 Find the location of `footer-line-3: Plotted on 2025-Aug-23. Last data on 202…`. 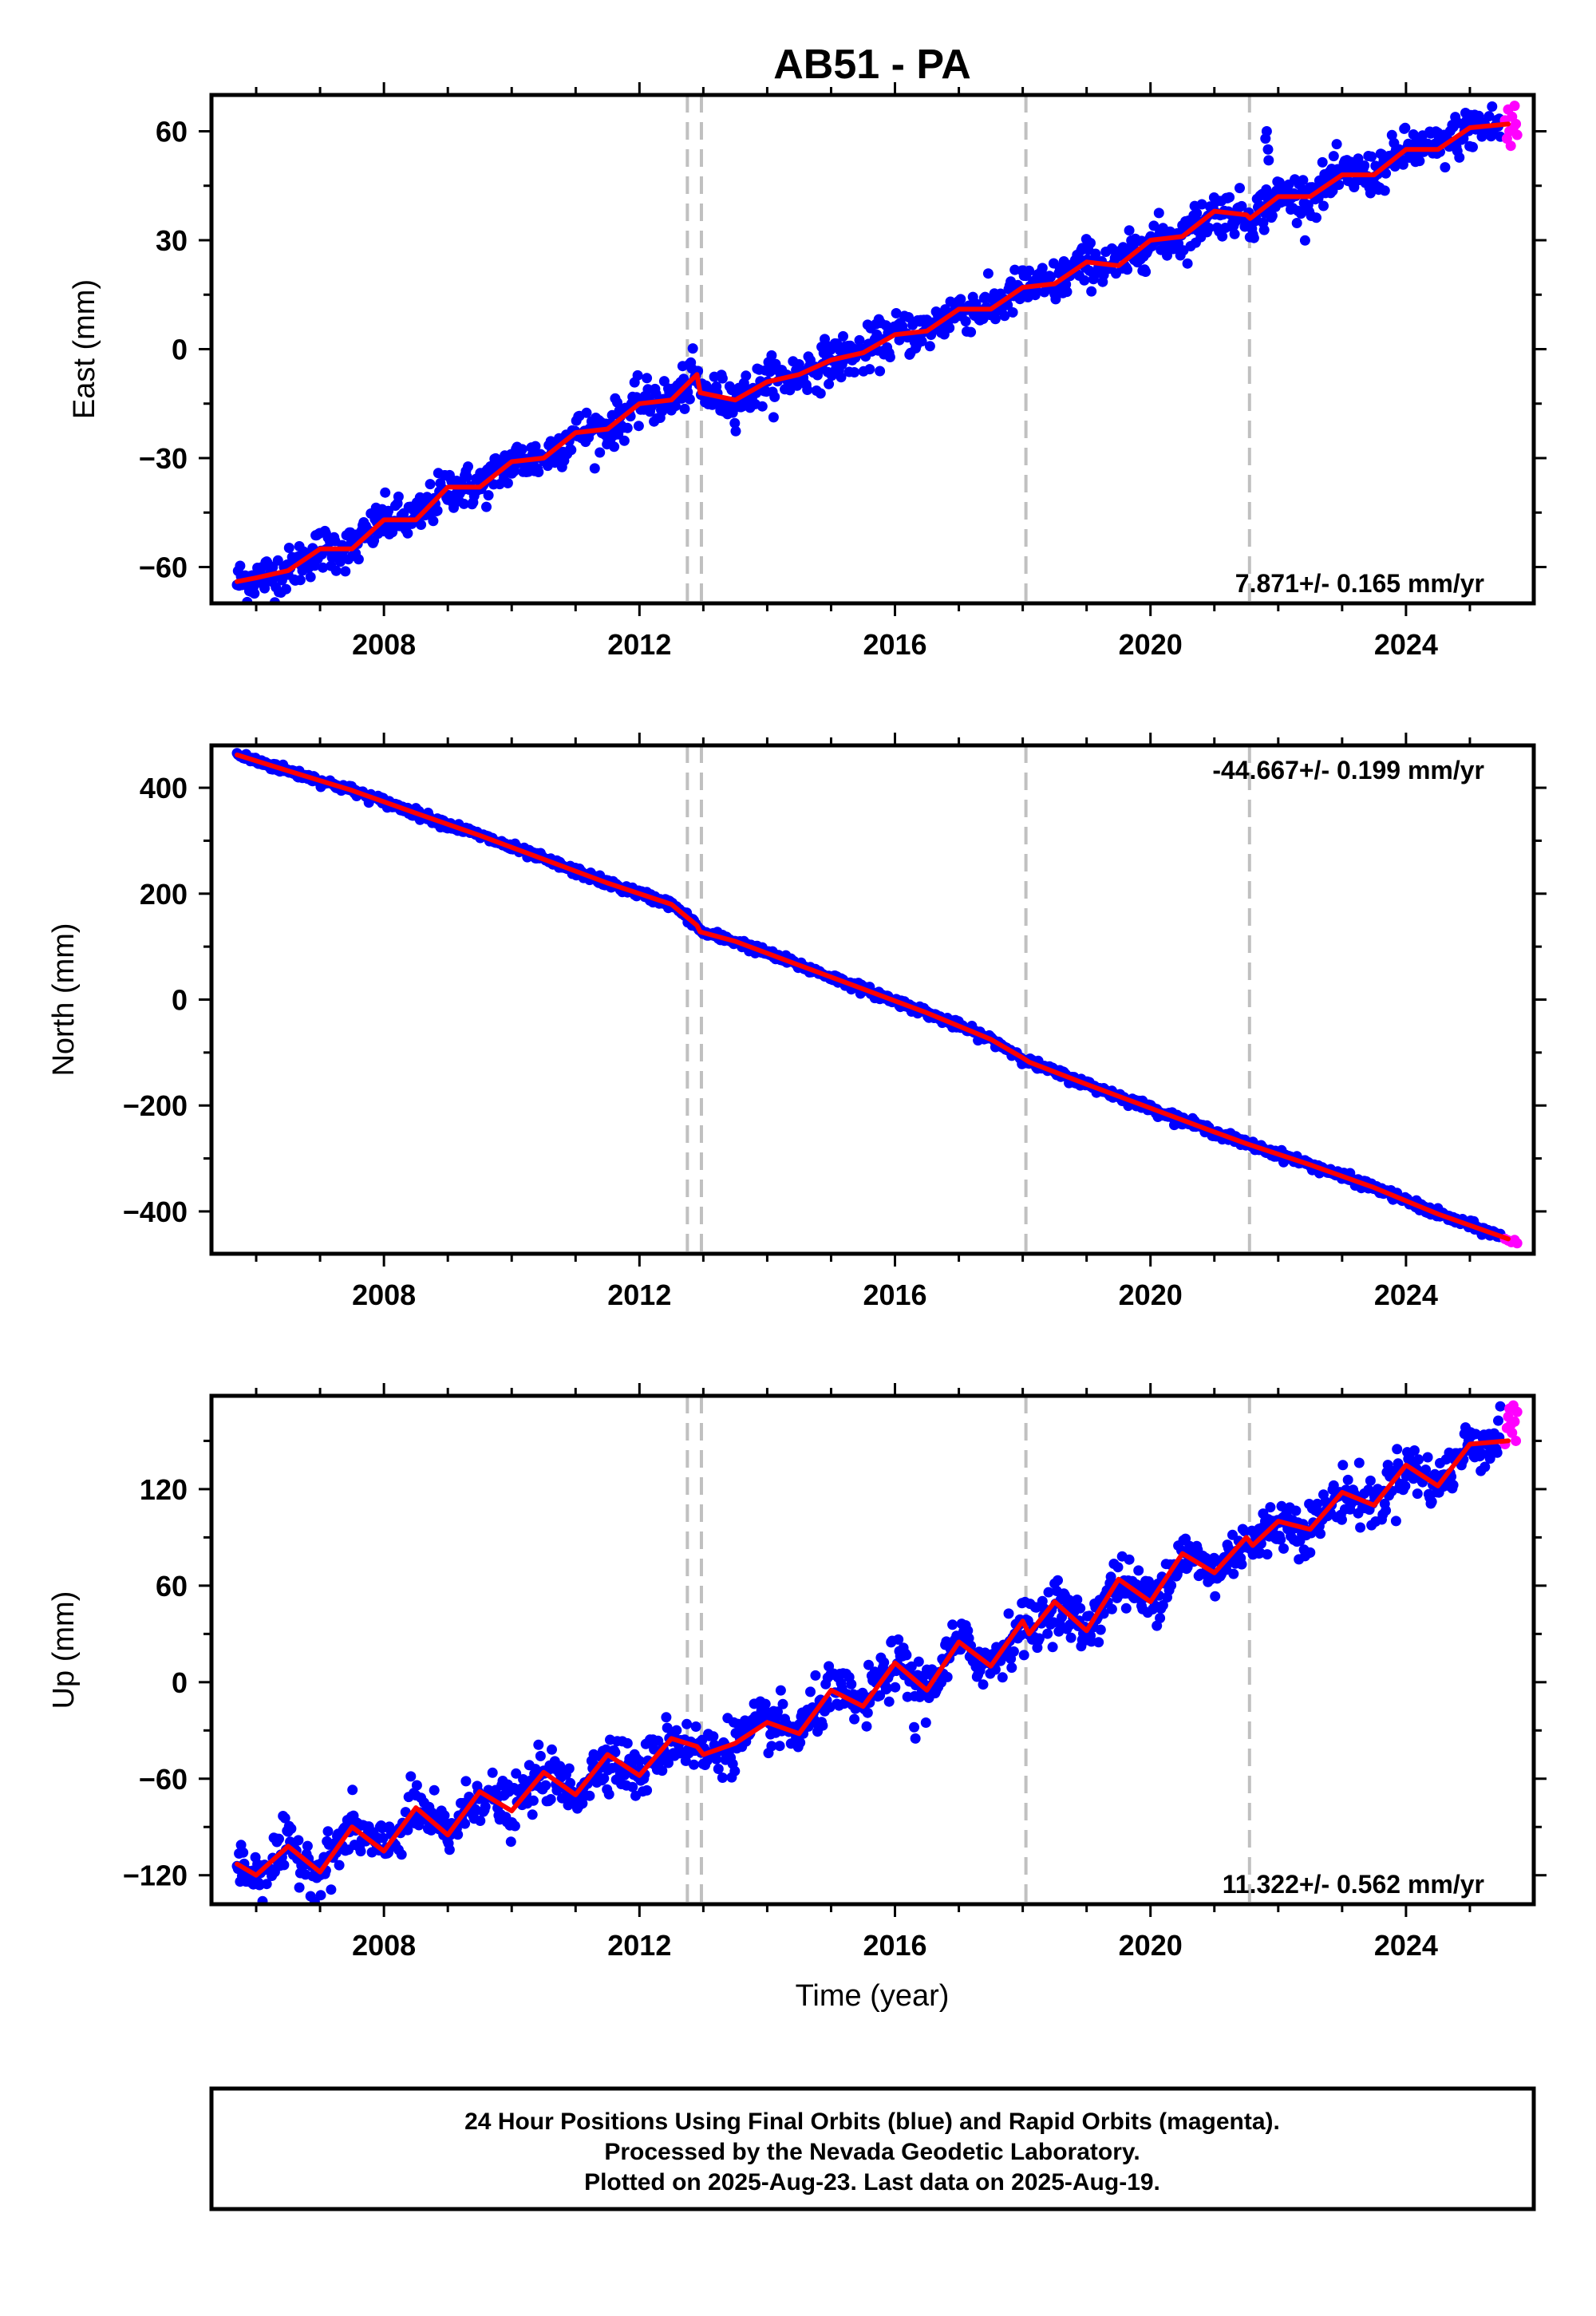

footer-line-3: Plotted on 2025-Aug-23. Last data on 202… is located at coordinates (872, 2182).